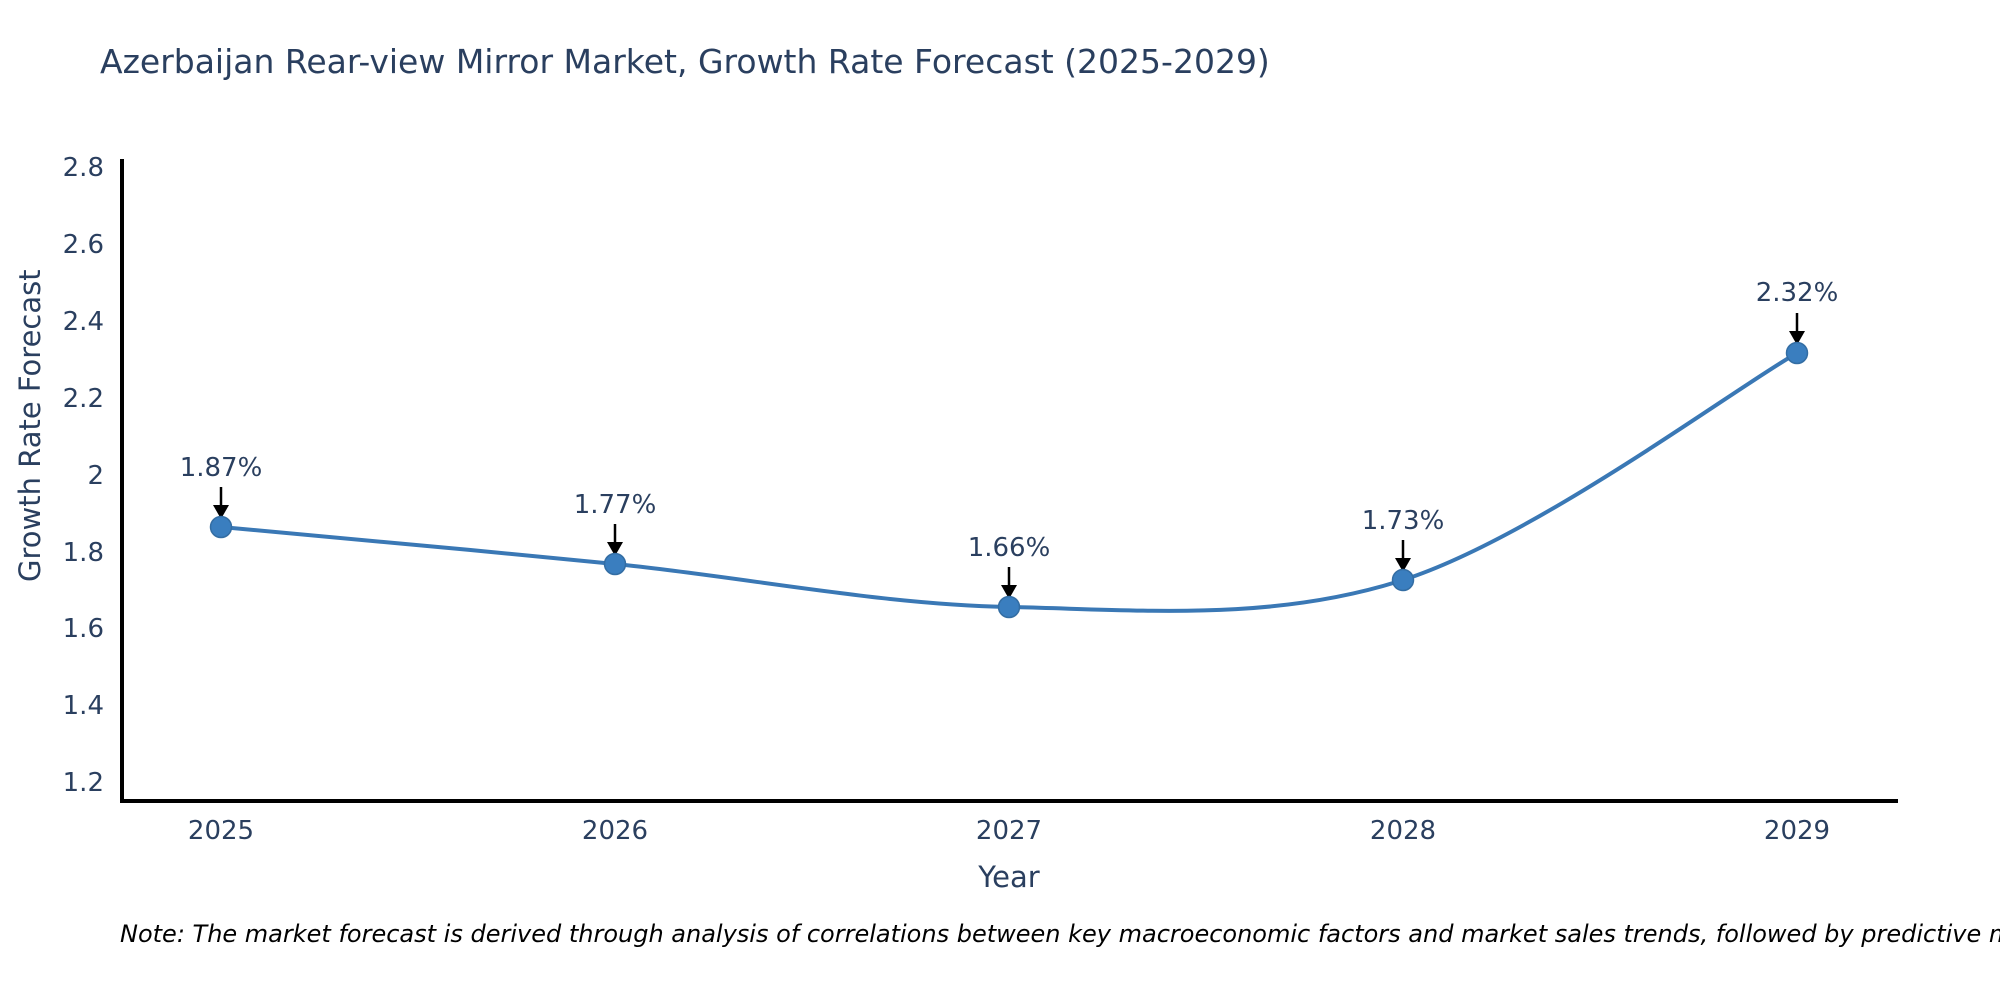  Describe the element at coordinates (1797, 831) in the screenshot. I see `x-tick-label-2029: 2029` at that location.